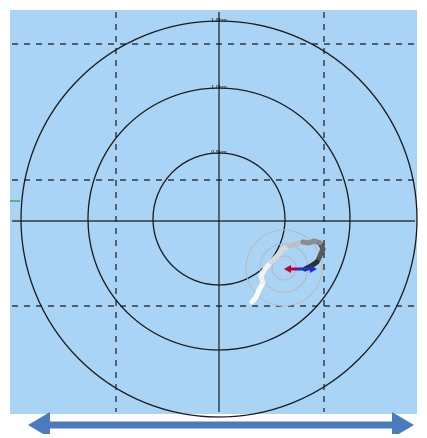  Describe the element at coordinates (39, 425) in the screenshot. I see `scroll-left-arrowhead-icon` at that location.